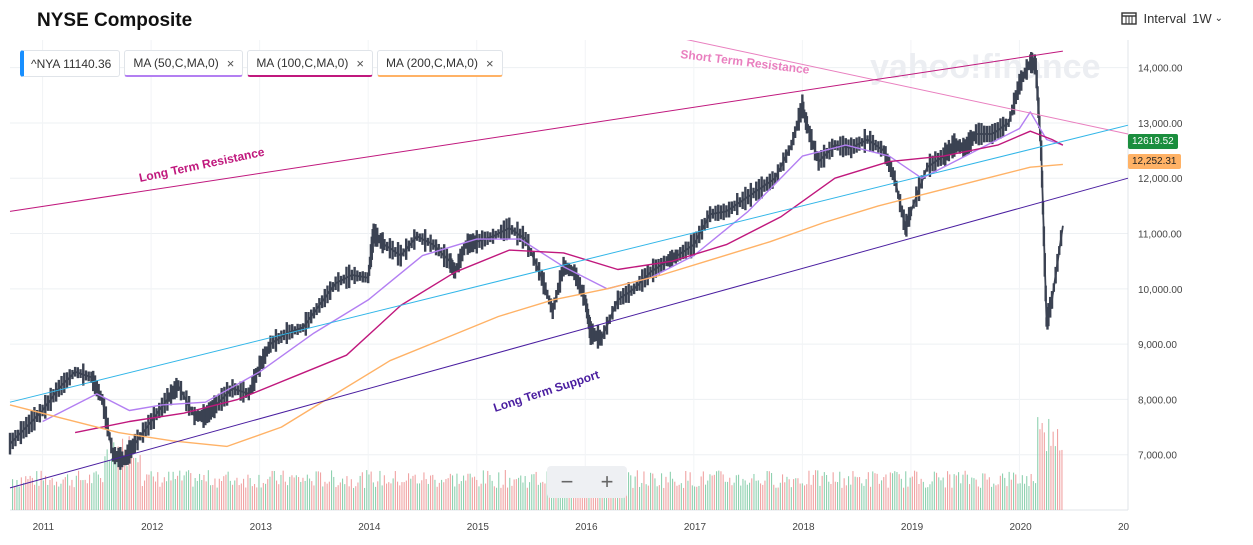 The image size is (1253, 545). What do you see at coordinates (1202, 18) in the screenshot?
I see `interval-value: 1W` at bounding box center [1202, 18].